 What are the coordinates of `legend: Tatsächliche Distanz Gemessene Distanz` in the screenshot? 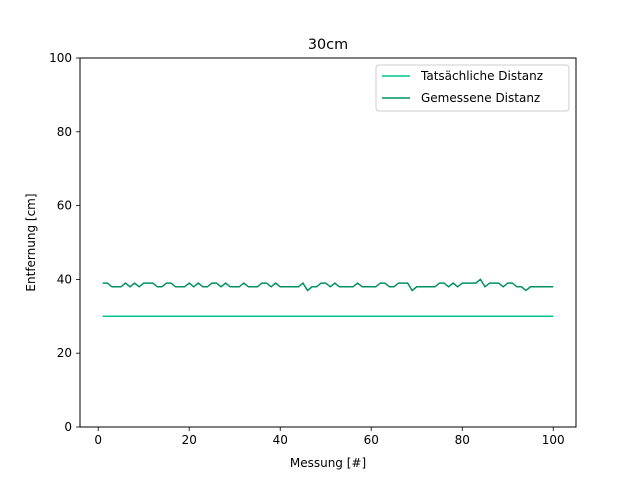 It's located at (472, 88).